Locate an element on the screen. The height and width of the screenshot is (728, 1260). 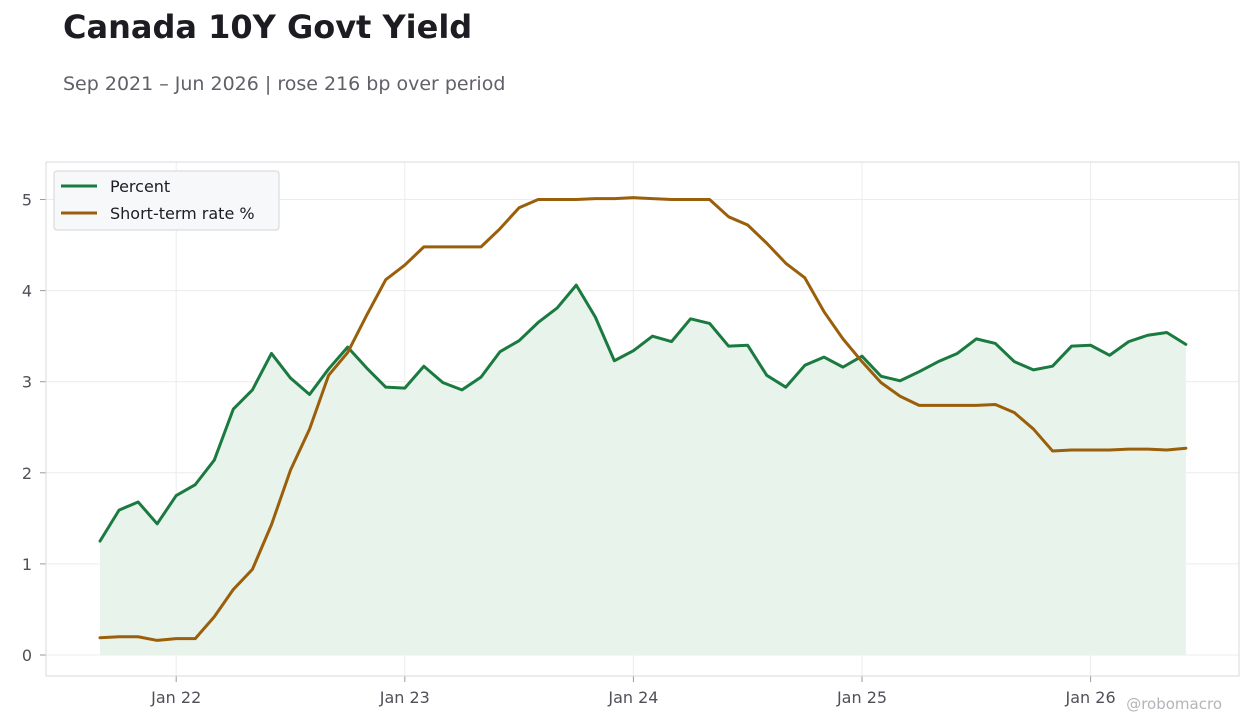
y-tick-label: 3 is located at coordinates (27, 382).